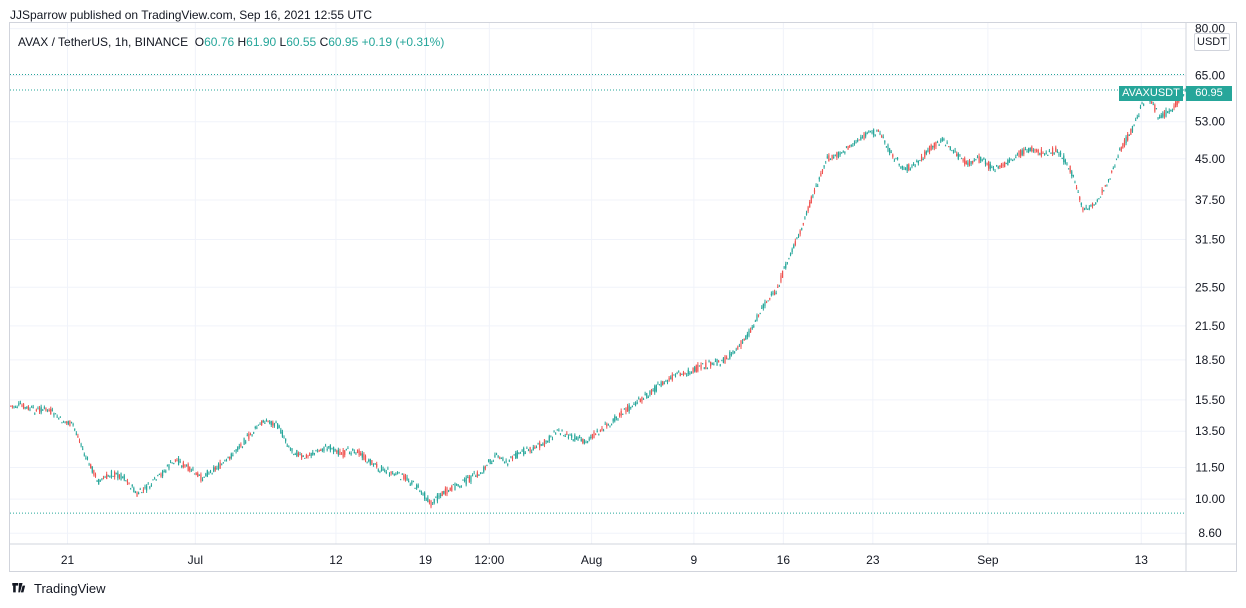  I want to click on footer-brand: TradingView, so click(58, 588).